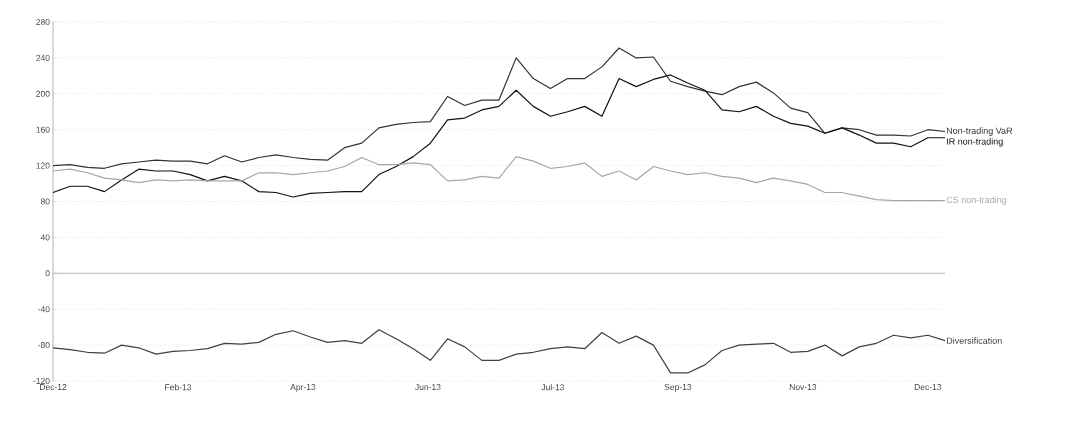 The height and width of the screenshot is (422, 1077). I want to click on x-tick-label: Nov-13, so click(803, 387).